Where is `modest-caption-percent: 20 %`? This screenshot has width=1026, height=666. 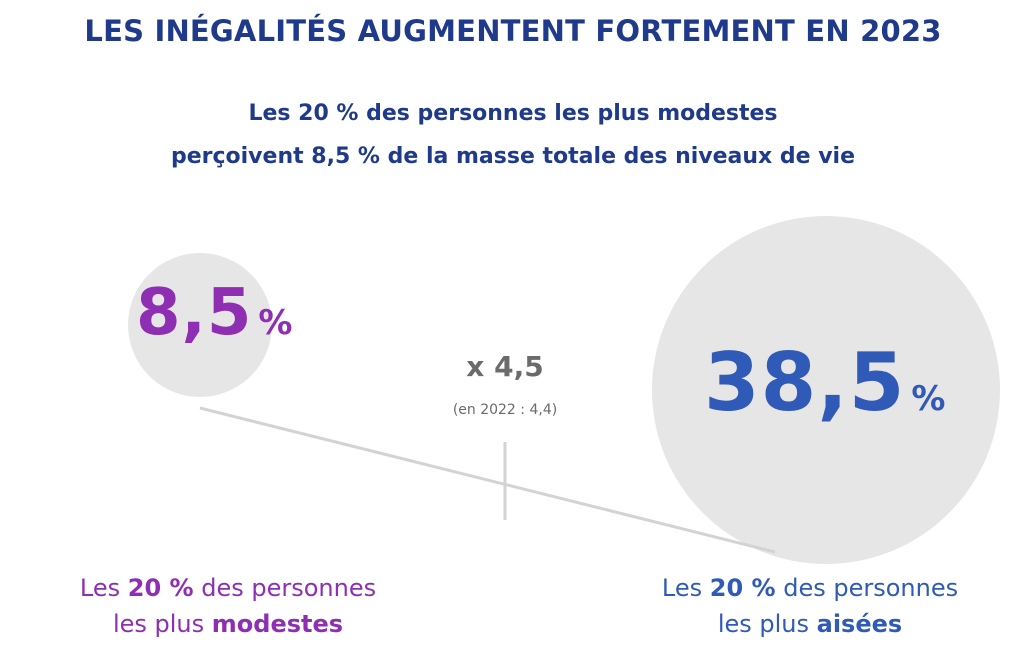
modest-caption-percent: 20 % is located at coordinates (160, 588).